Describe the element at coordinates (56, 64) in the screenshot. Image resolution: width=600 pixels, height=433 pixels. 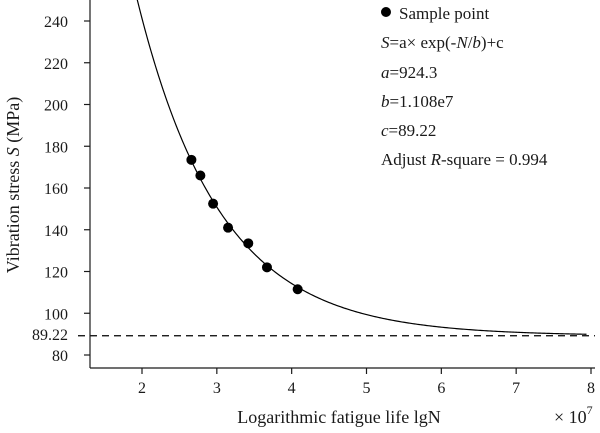
I see `y-tick-label: 220` at that location.